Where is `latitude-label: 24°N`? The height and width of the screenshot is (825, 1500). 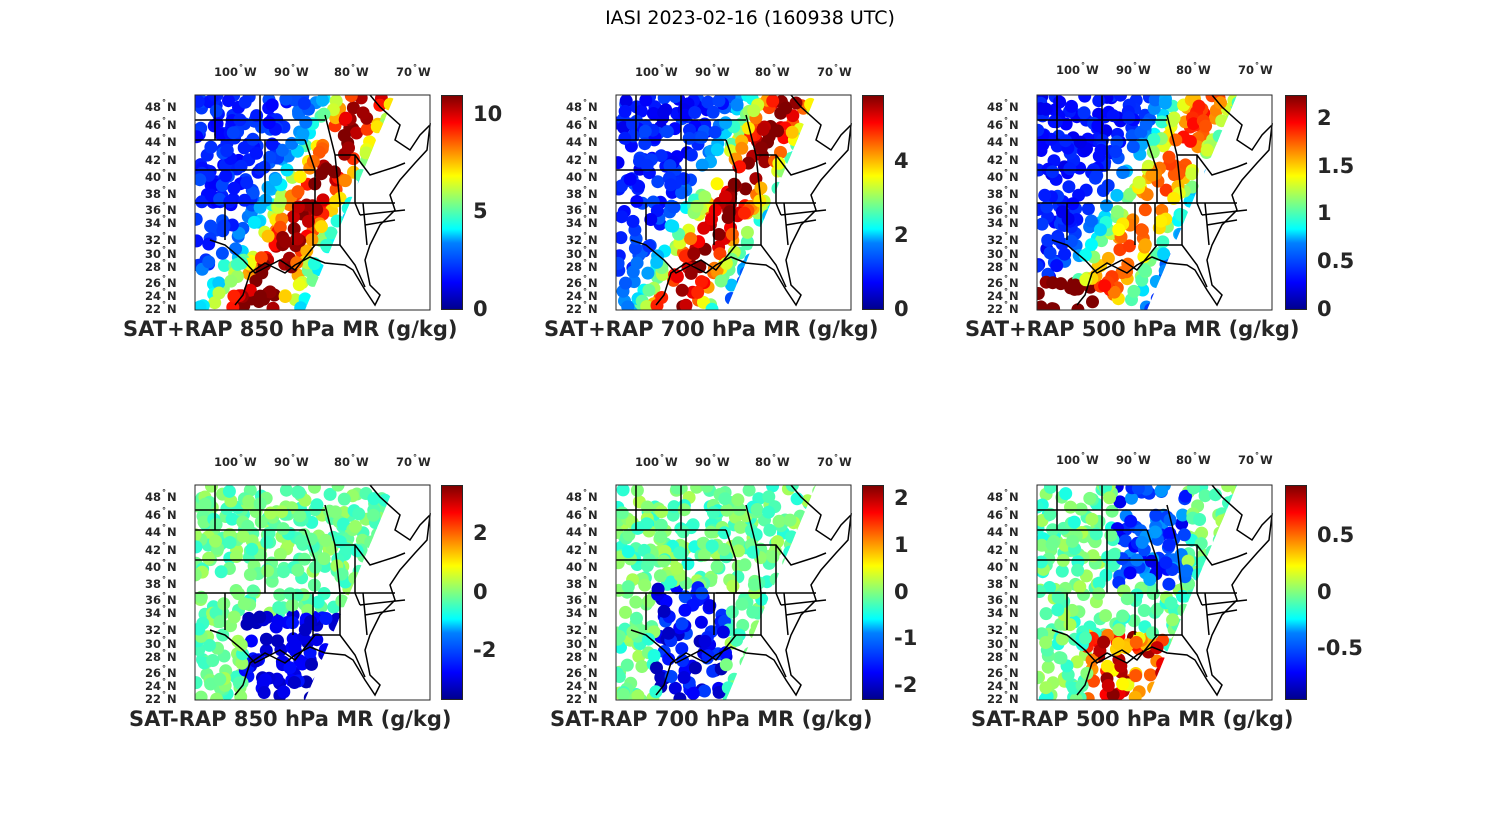 latitude-label: 24°N is located at coordinates (582, 295).